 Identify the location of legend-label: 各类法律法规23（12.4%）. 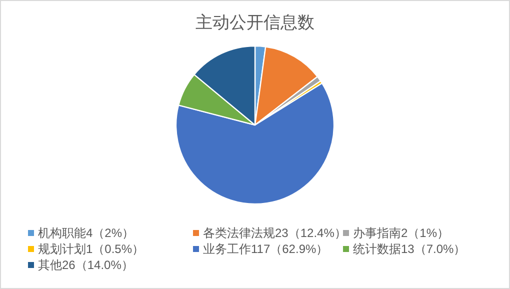
(274, 233).